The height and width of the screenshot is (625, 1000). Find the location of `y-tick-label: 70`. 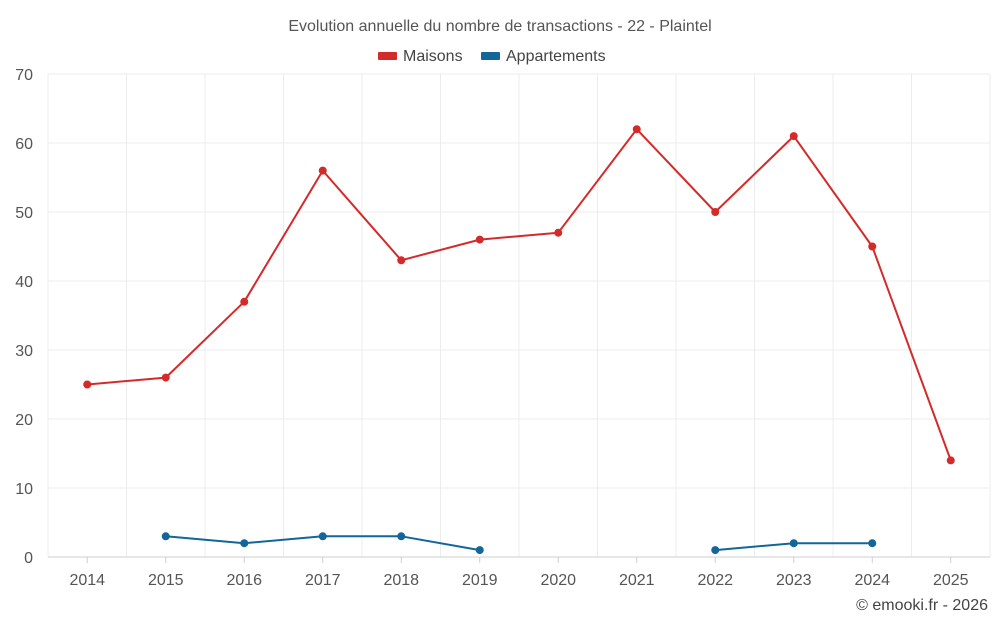

y-tick-label: 70 is located at coordinates (24, 75).